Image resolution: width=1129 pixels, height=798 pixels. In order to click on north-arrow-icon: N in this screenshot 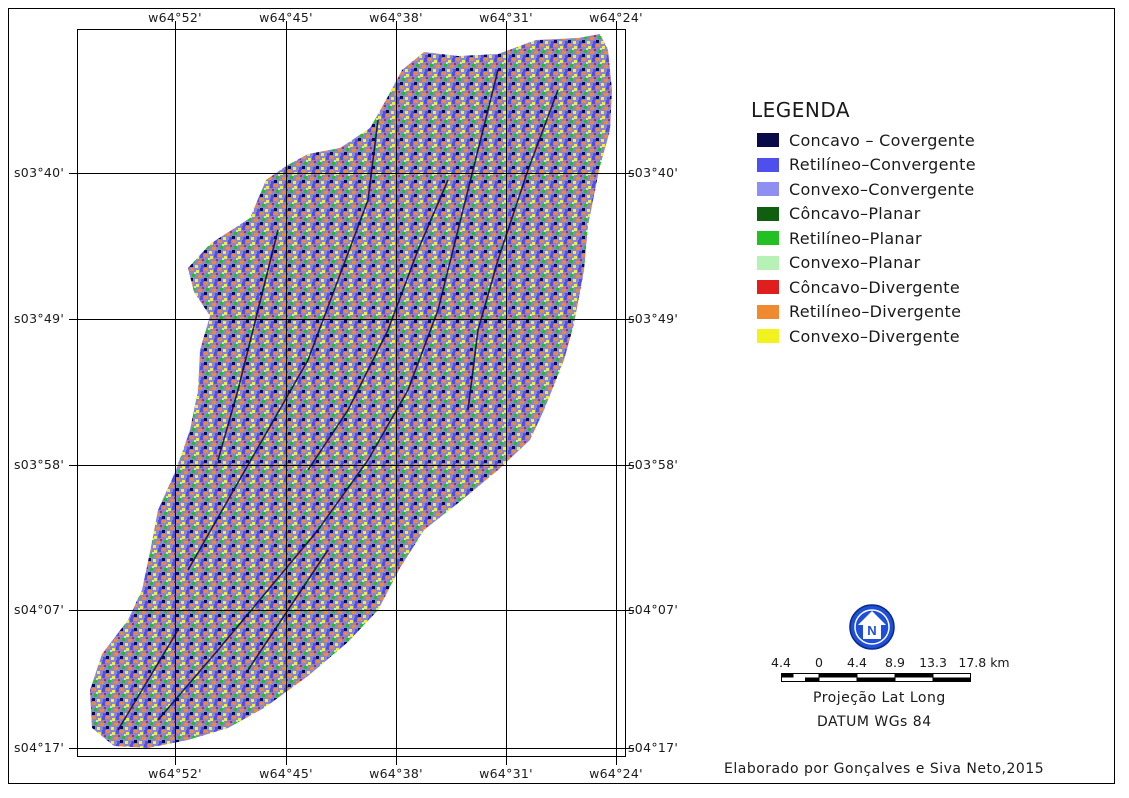, I will do `click(872, 627)`.